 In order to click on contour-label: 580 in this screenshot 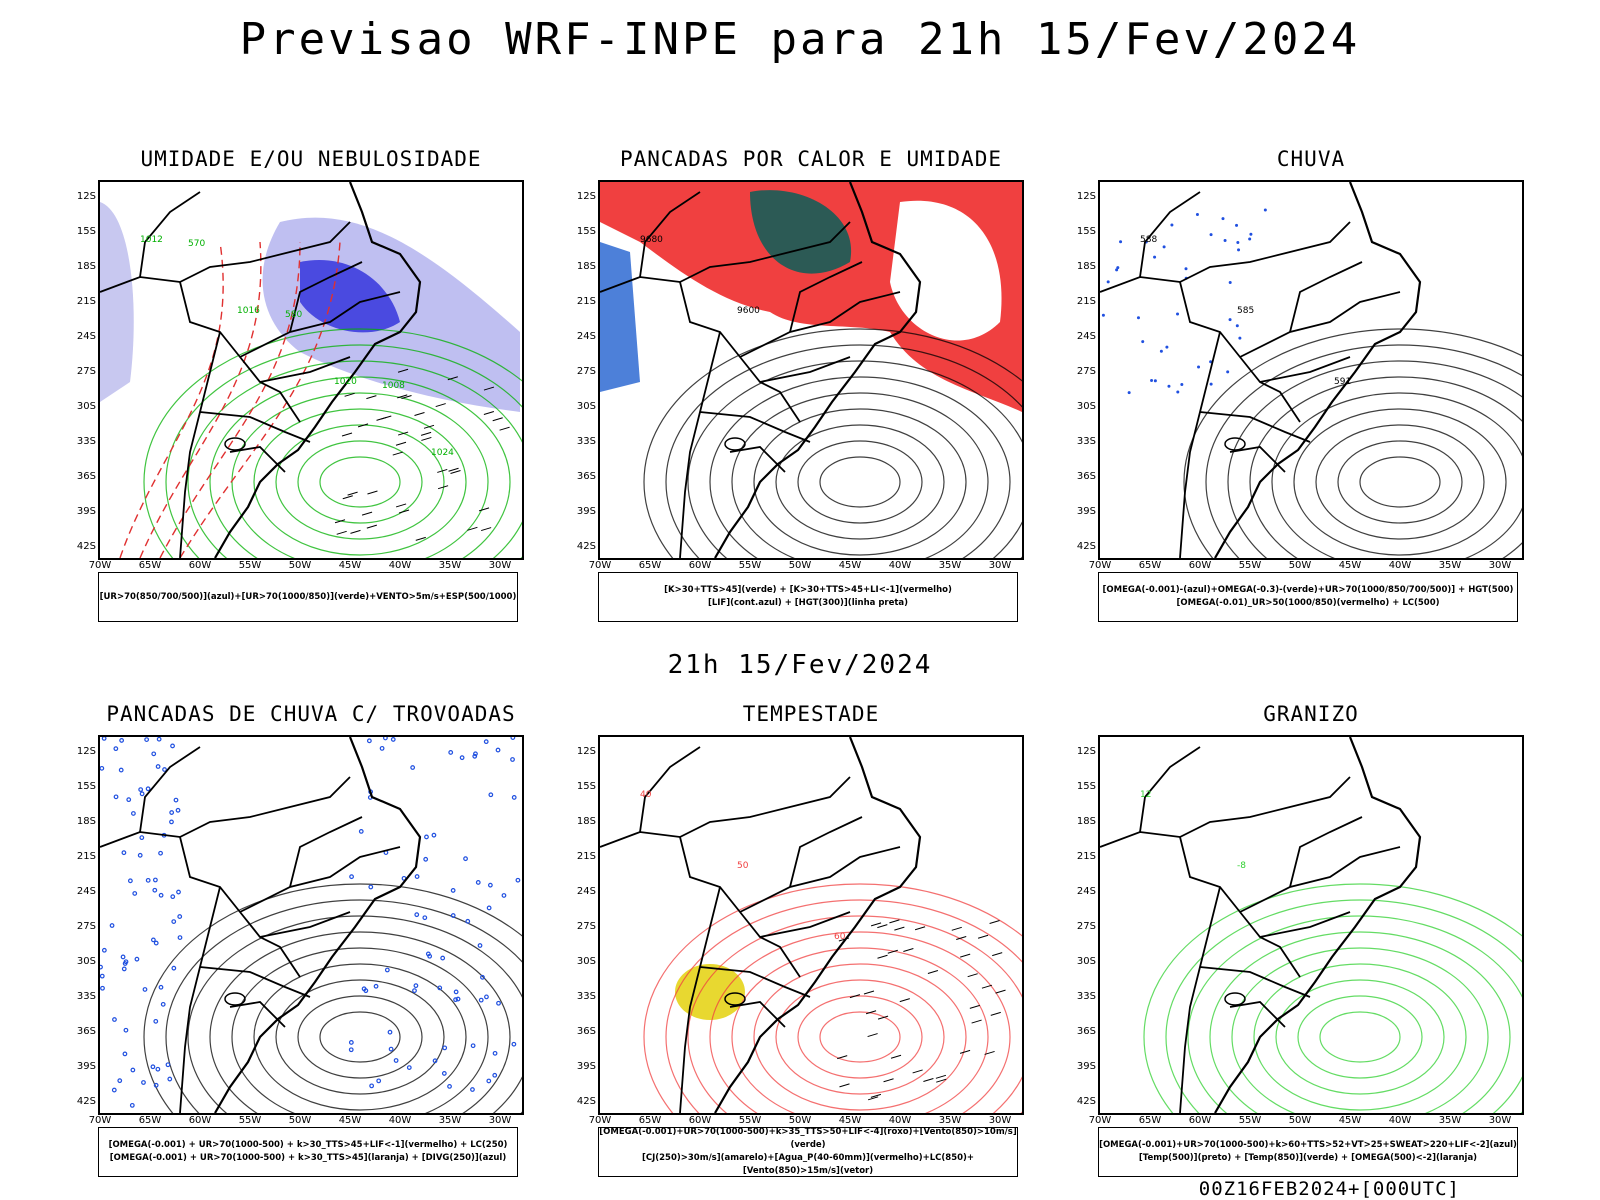, I will do `click(293, 315)`.